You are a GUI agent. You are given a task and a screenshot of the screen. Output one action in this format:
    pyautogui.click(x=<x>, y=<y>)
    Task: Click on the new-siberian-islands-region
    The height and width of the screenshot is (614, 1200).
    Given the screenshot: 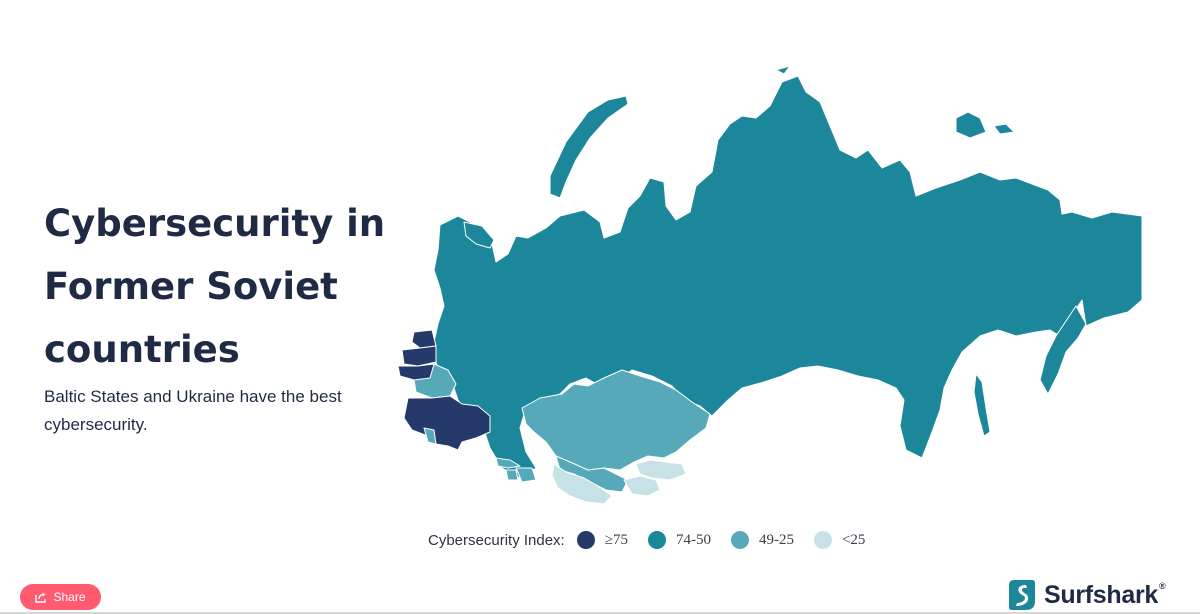 What is the action you would take?
    pyautogui.click(x=971, y=125)
    